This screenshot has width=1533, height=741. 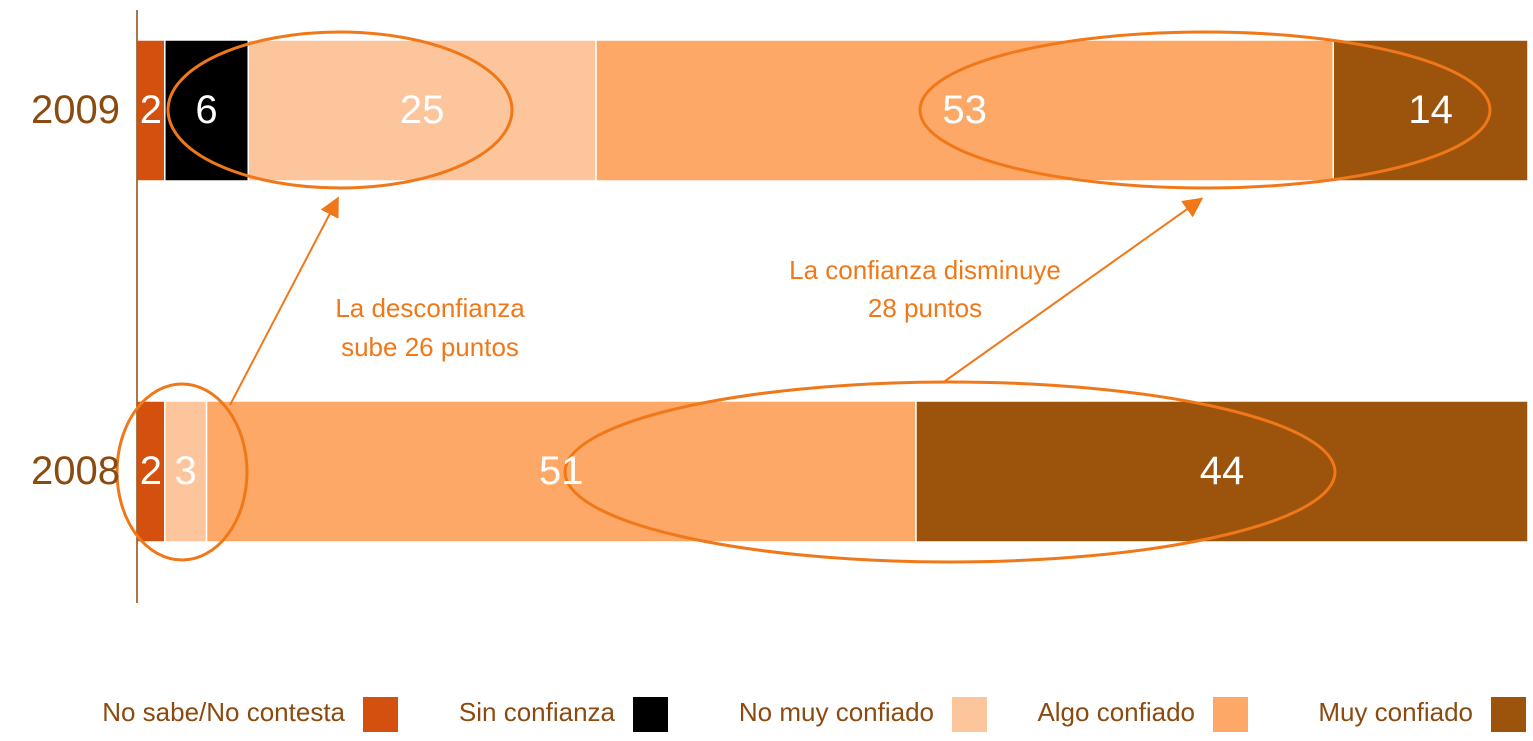 I want to click on value-label: 44, so click(x=1222, y=471).